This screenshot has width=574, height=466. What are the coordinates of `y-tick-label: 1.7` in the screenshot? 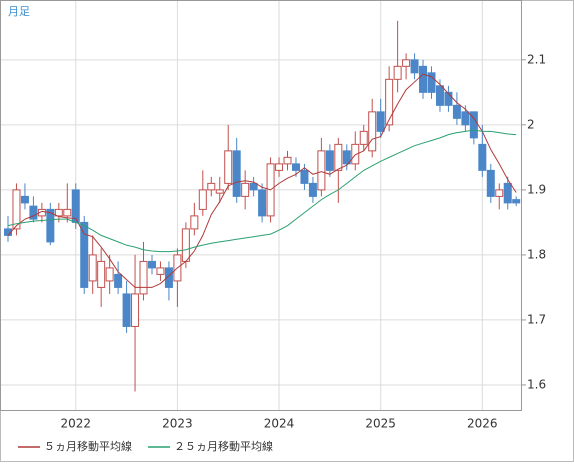 It's located at (536, 319).